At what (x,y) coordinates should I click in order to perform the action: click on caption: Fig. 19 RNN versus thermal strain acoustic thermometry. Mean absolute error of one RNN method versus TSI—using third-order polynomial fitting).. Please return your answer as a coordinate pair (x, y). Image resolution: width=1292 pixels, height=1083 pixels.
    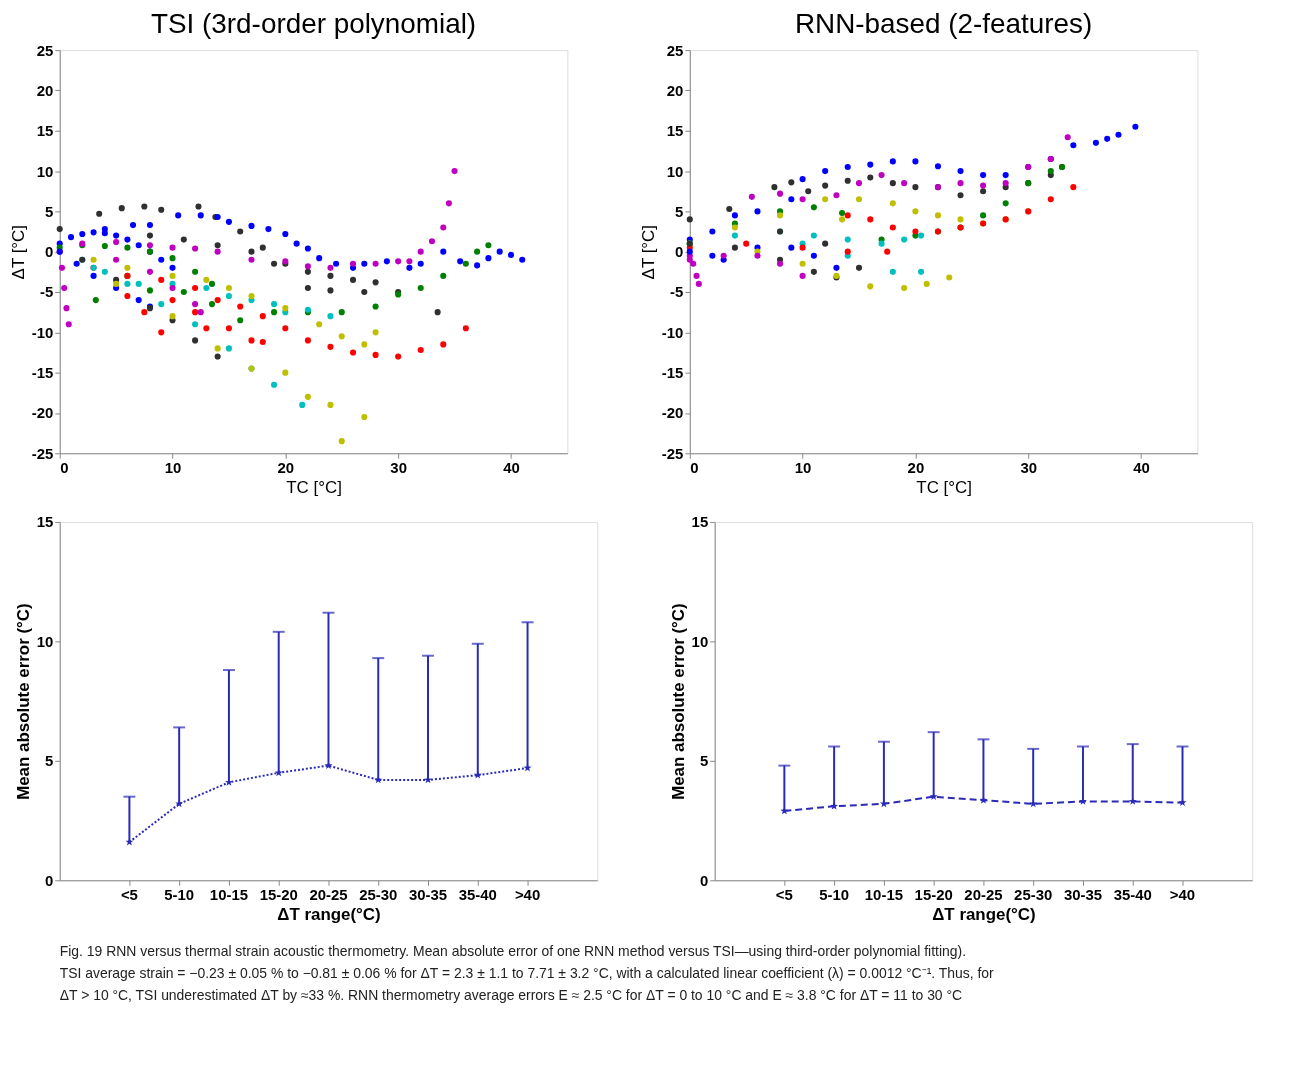
    Looking at the image, I should click on (513, 950).